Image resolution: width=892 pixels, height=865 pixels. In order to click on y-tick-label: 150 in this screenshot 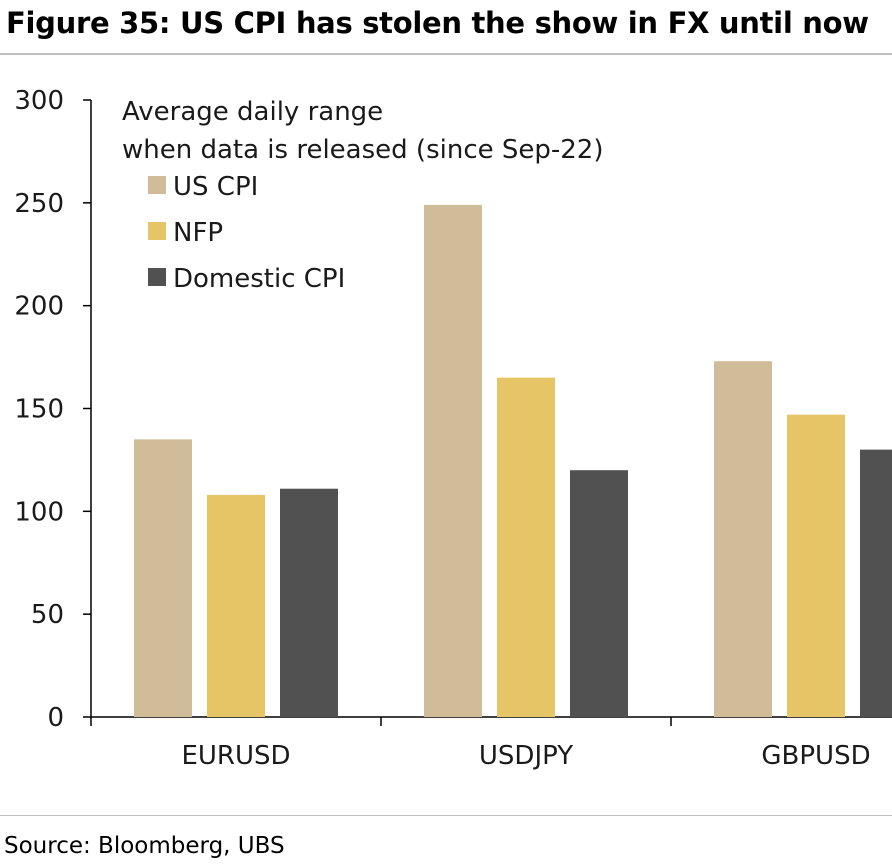, I will do `click(39, 410)`.